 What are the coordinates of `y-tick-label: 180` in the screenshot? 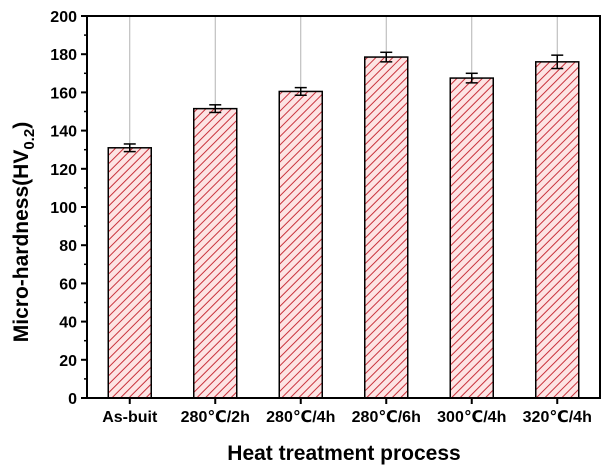 It's located at (63, 55).